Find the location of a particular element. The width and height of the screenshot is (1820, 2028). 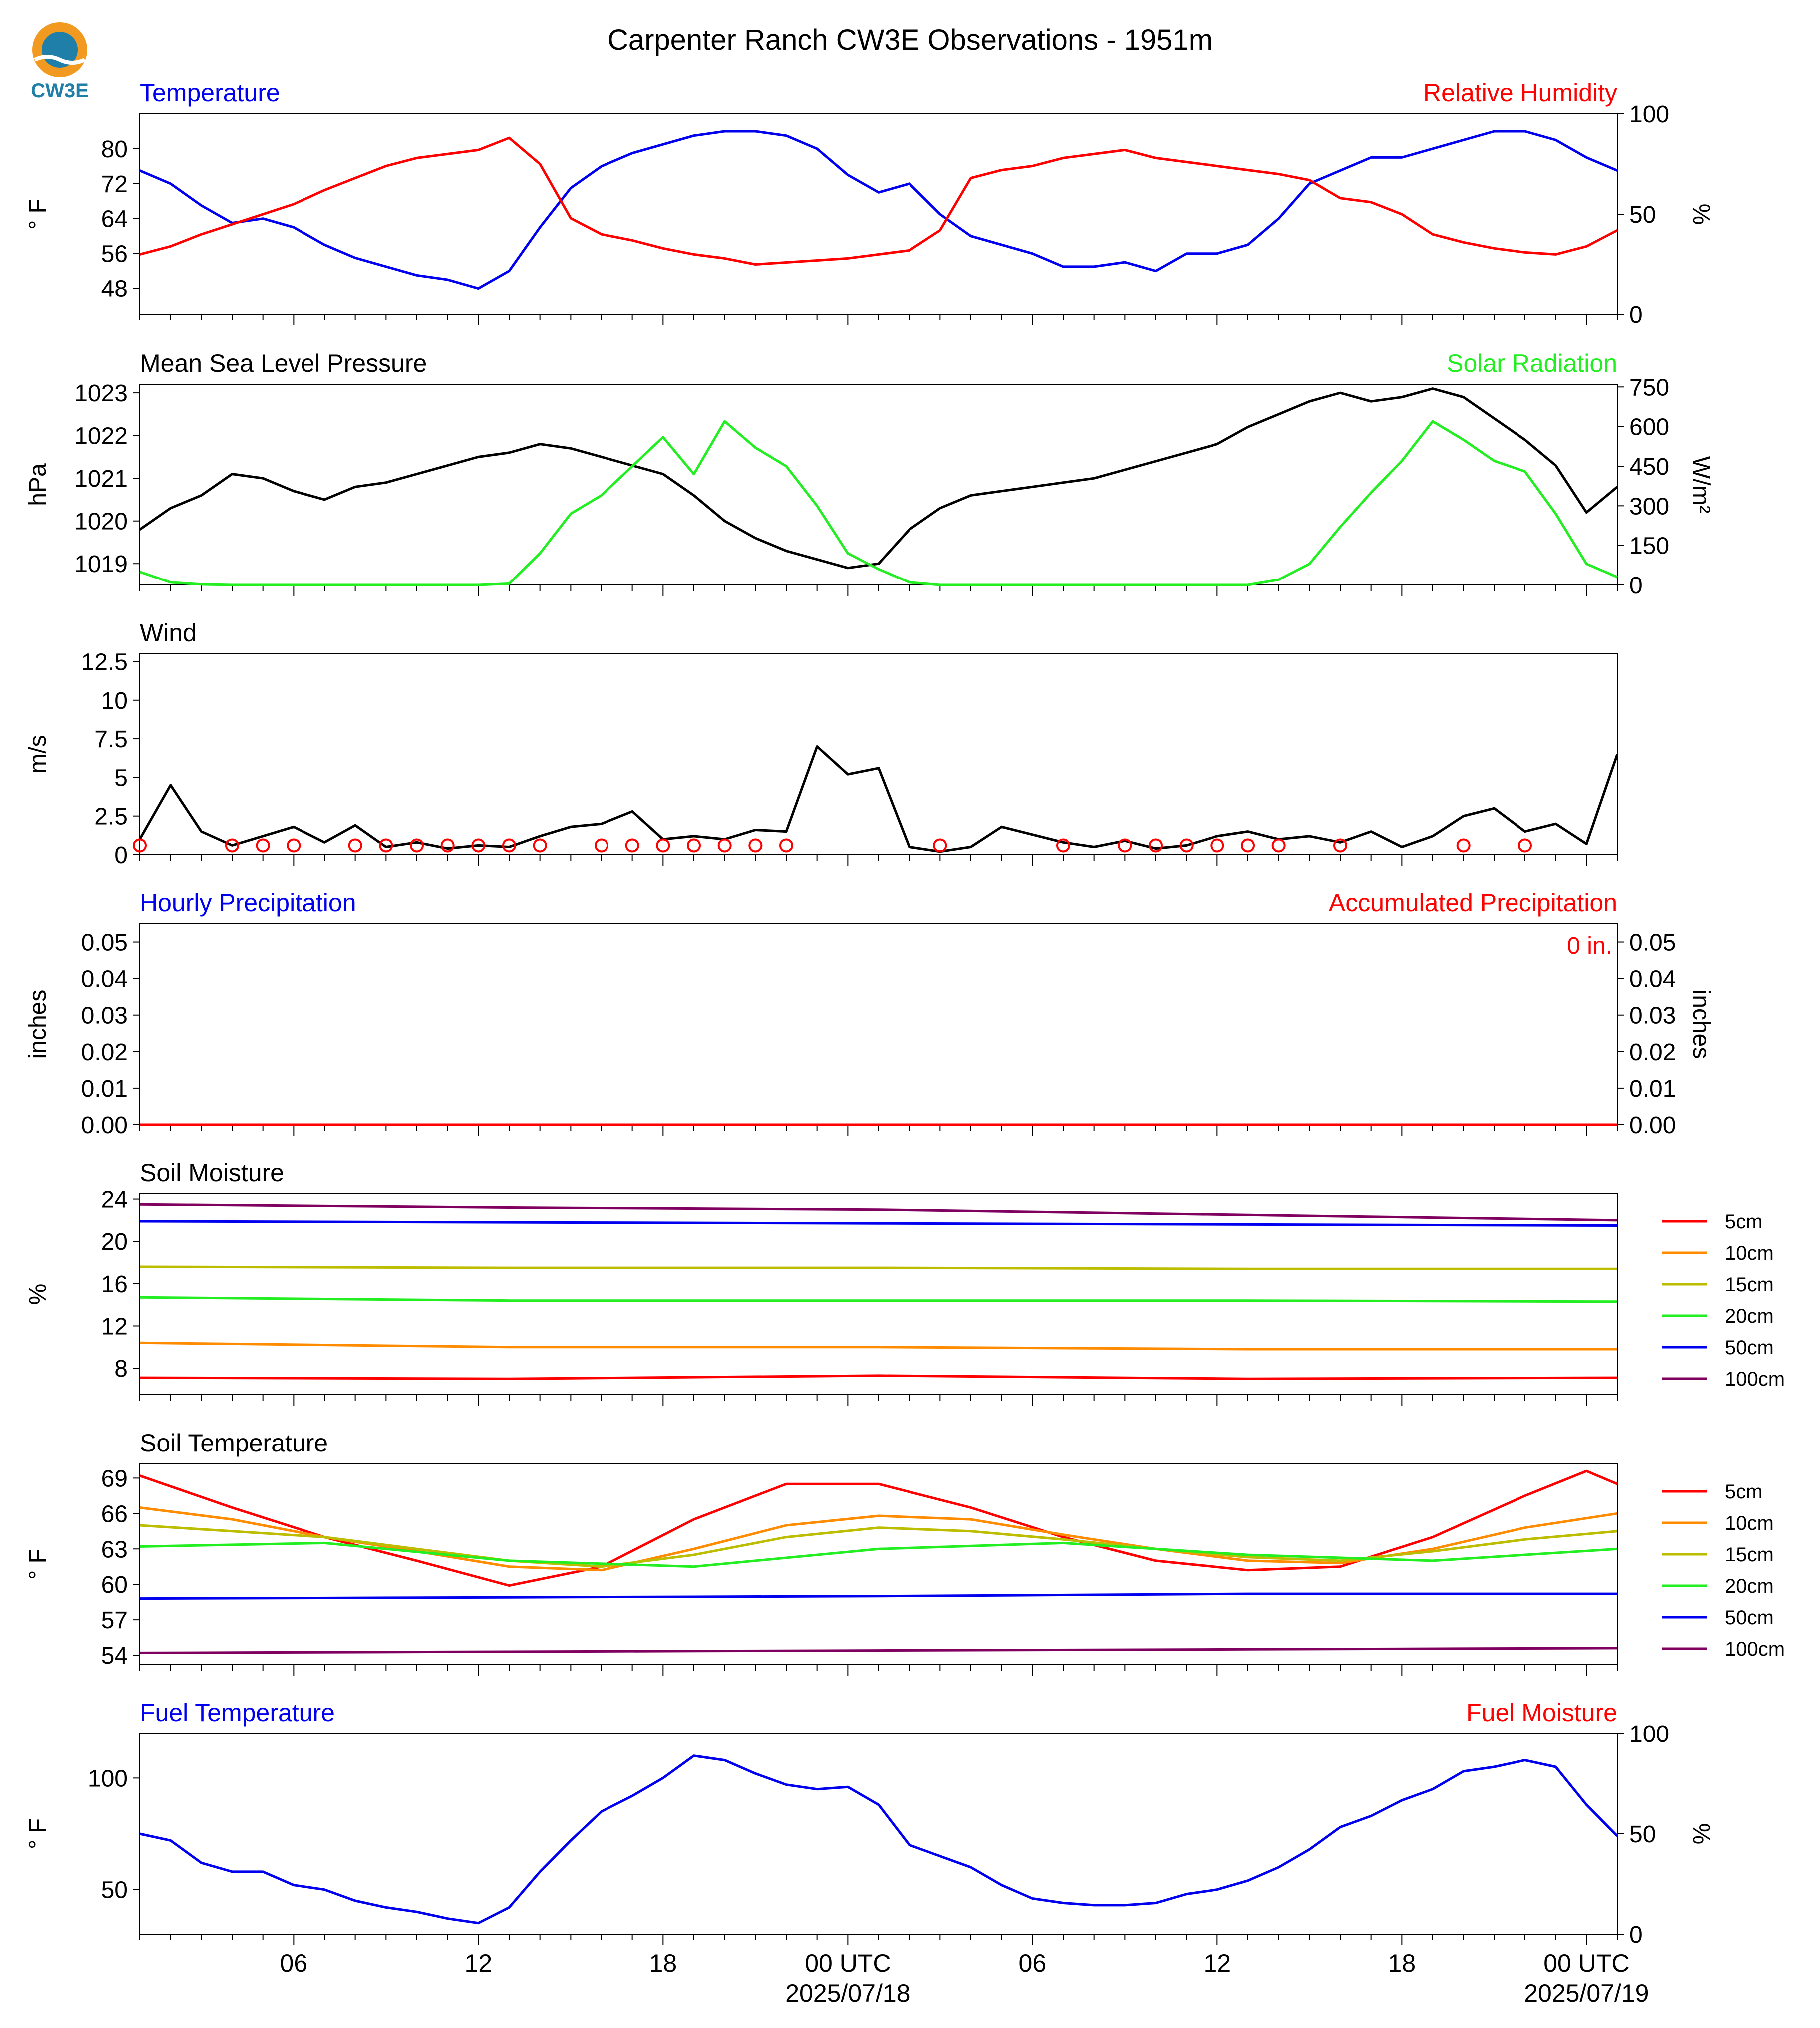

y-tick-label-left: 0.05 is located at coordinates (104, 943).